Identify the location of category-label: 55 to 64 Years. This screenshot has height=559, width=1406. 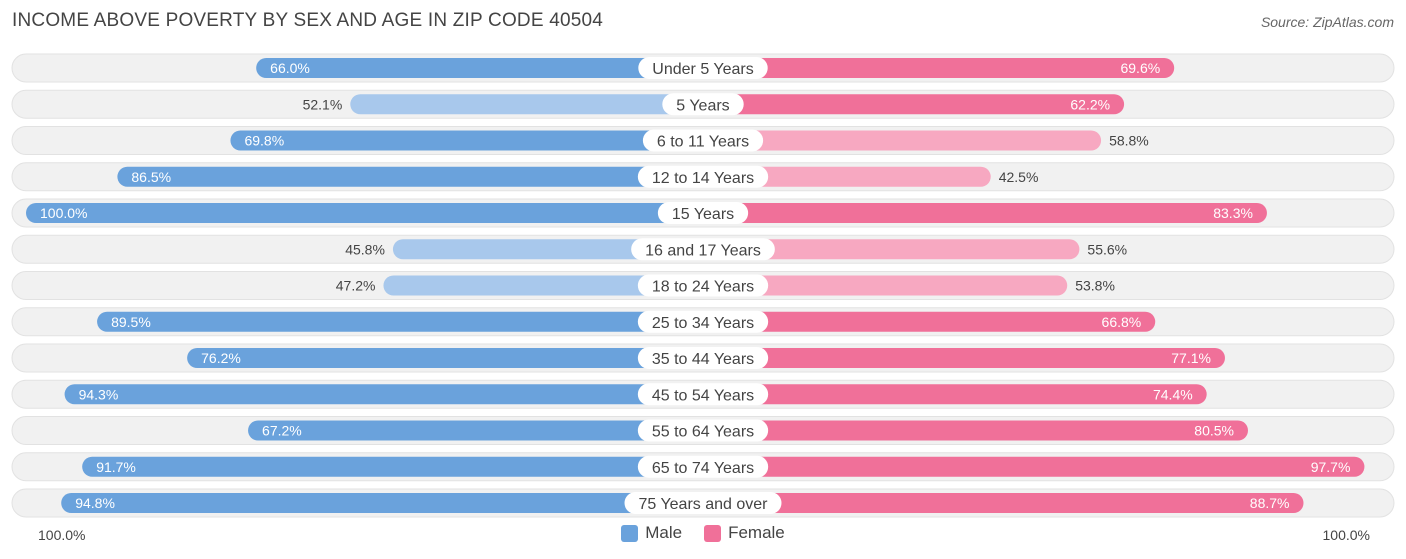
(703, 432).